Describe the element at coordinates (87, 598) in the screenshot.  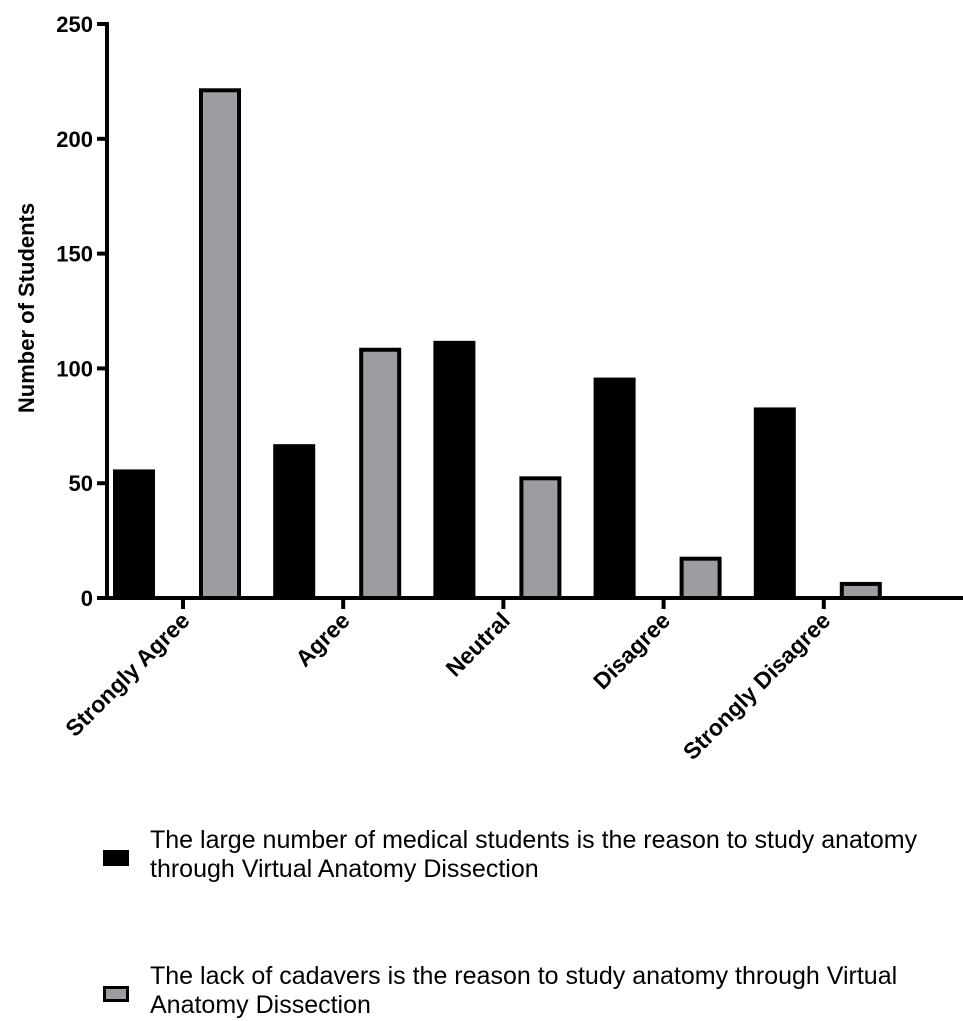
I see `y-tick-label: 0` at that location.